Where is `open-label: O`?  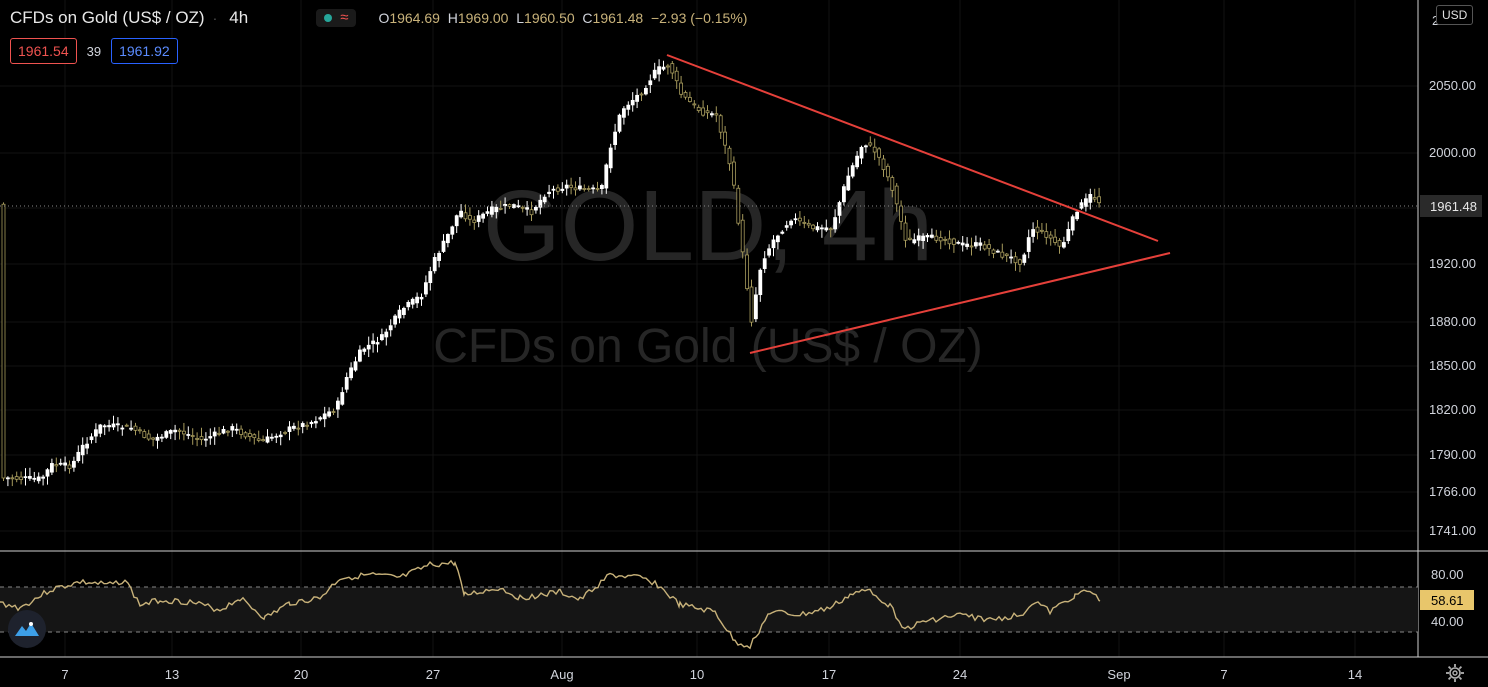
open-label: O is located at coordinates (384, 18).